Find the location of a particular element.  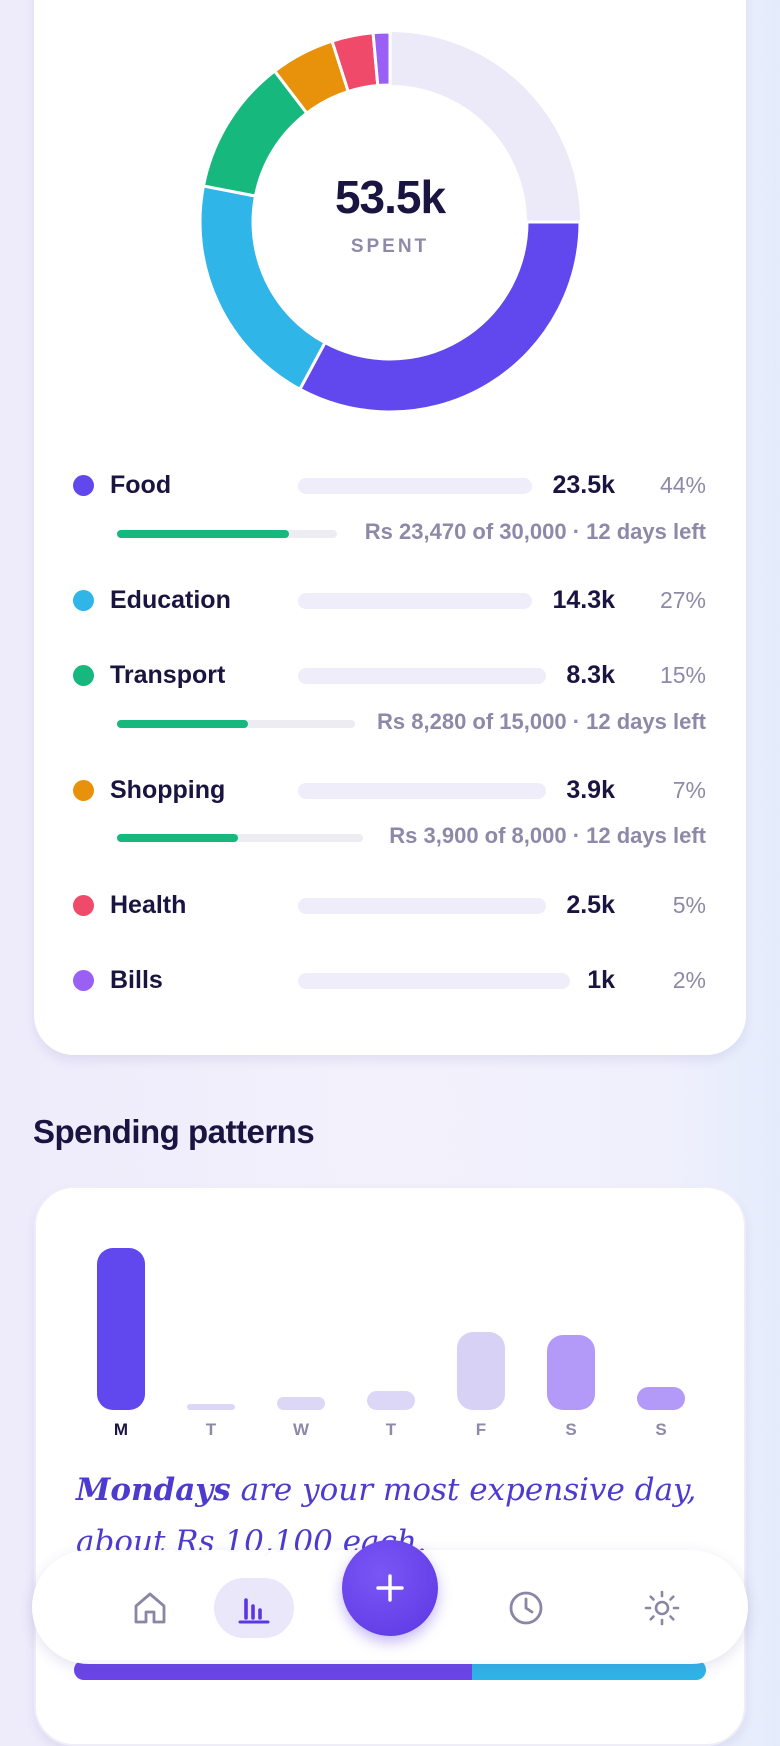

budget-row-shopping: Rs 3,900 of 8,000 · 12 days left is located at coordinates (390, 837).